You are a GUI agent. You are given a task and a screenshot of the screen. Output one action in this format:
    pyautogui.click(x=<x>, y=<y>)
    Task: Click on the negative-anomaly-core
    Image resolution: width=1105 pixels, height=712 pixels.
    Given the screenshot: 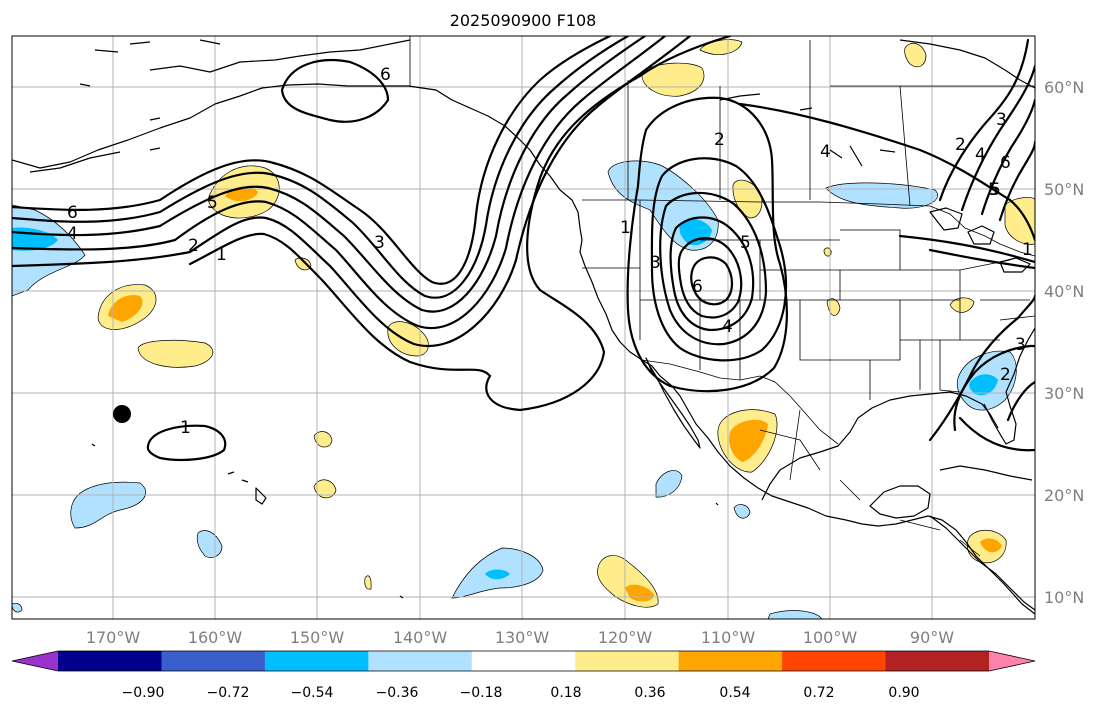 What is the action you would take?
    pyautogui.click(x=983, y=385)
    